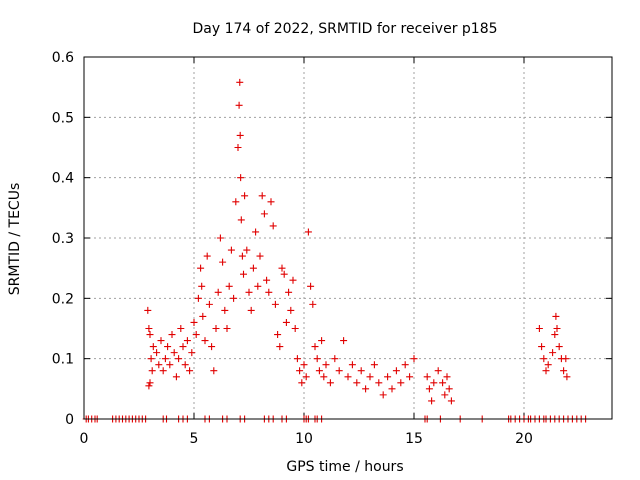 The width and height of the screenshot is (640, 480). What do you see at coordinates (63, 58) in the screenshot?
I see `y-tick-label: 0.6` at bounding box center [63, 58].